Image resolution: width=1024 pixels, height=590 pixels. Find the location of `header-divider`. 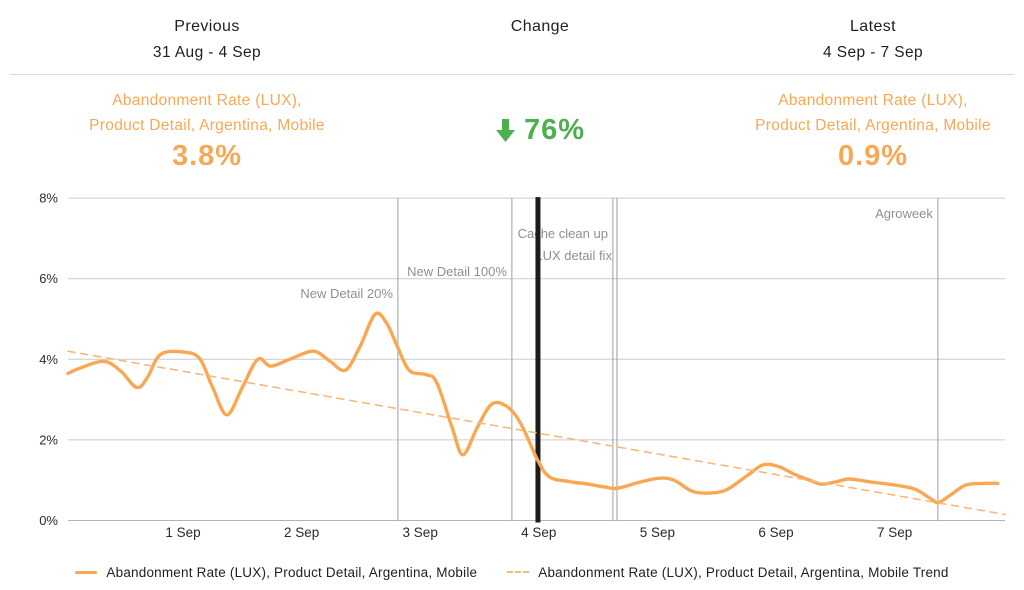

header-divider is located at coordinates (512, 74).